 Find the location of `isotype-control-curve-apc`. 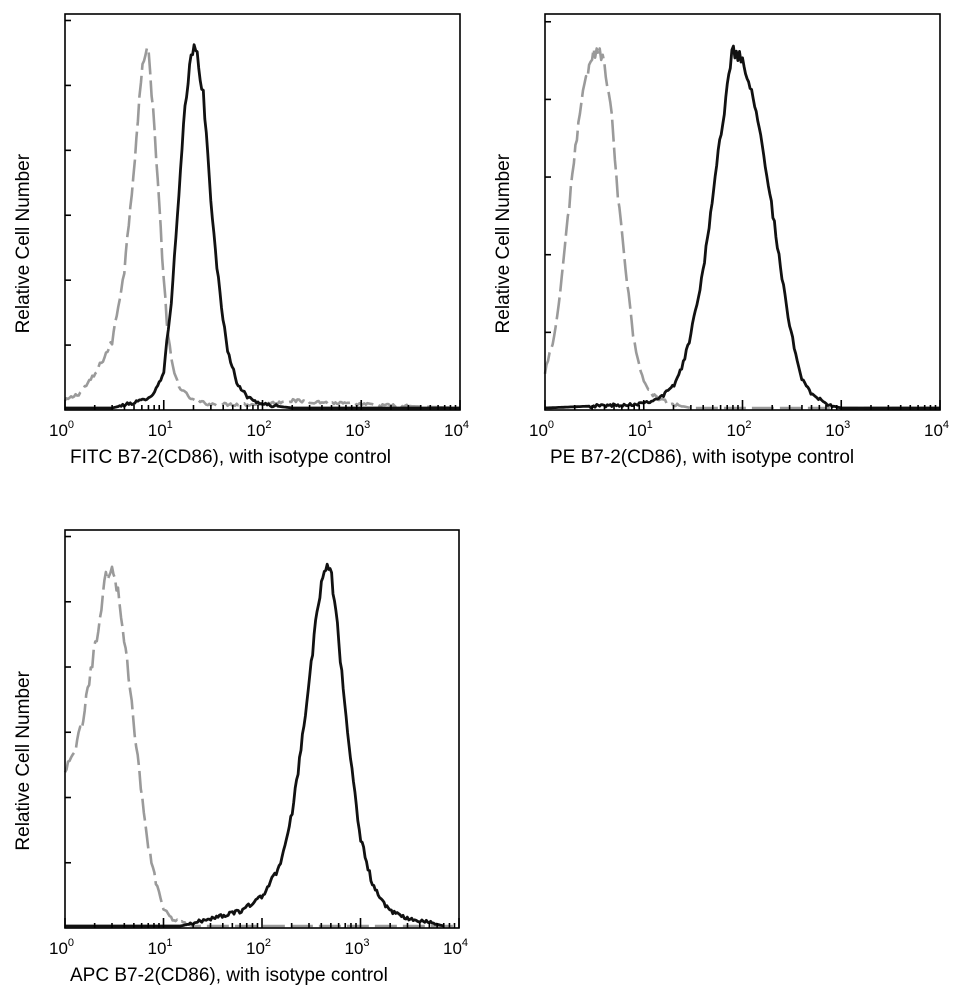

isotype-control-curve-apc is located at coordinates (261, 746).